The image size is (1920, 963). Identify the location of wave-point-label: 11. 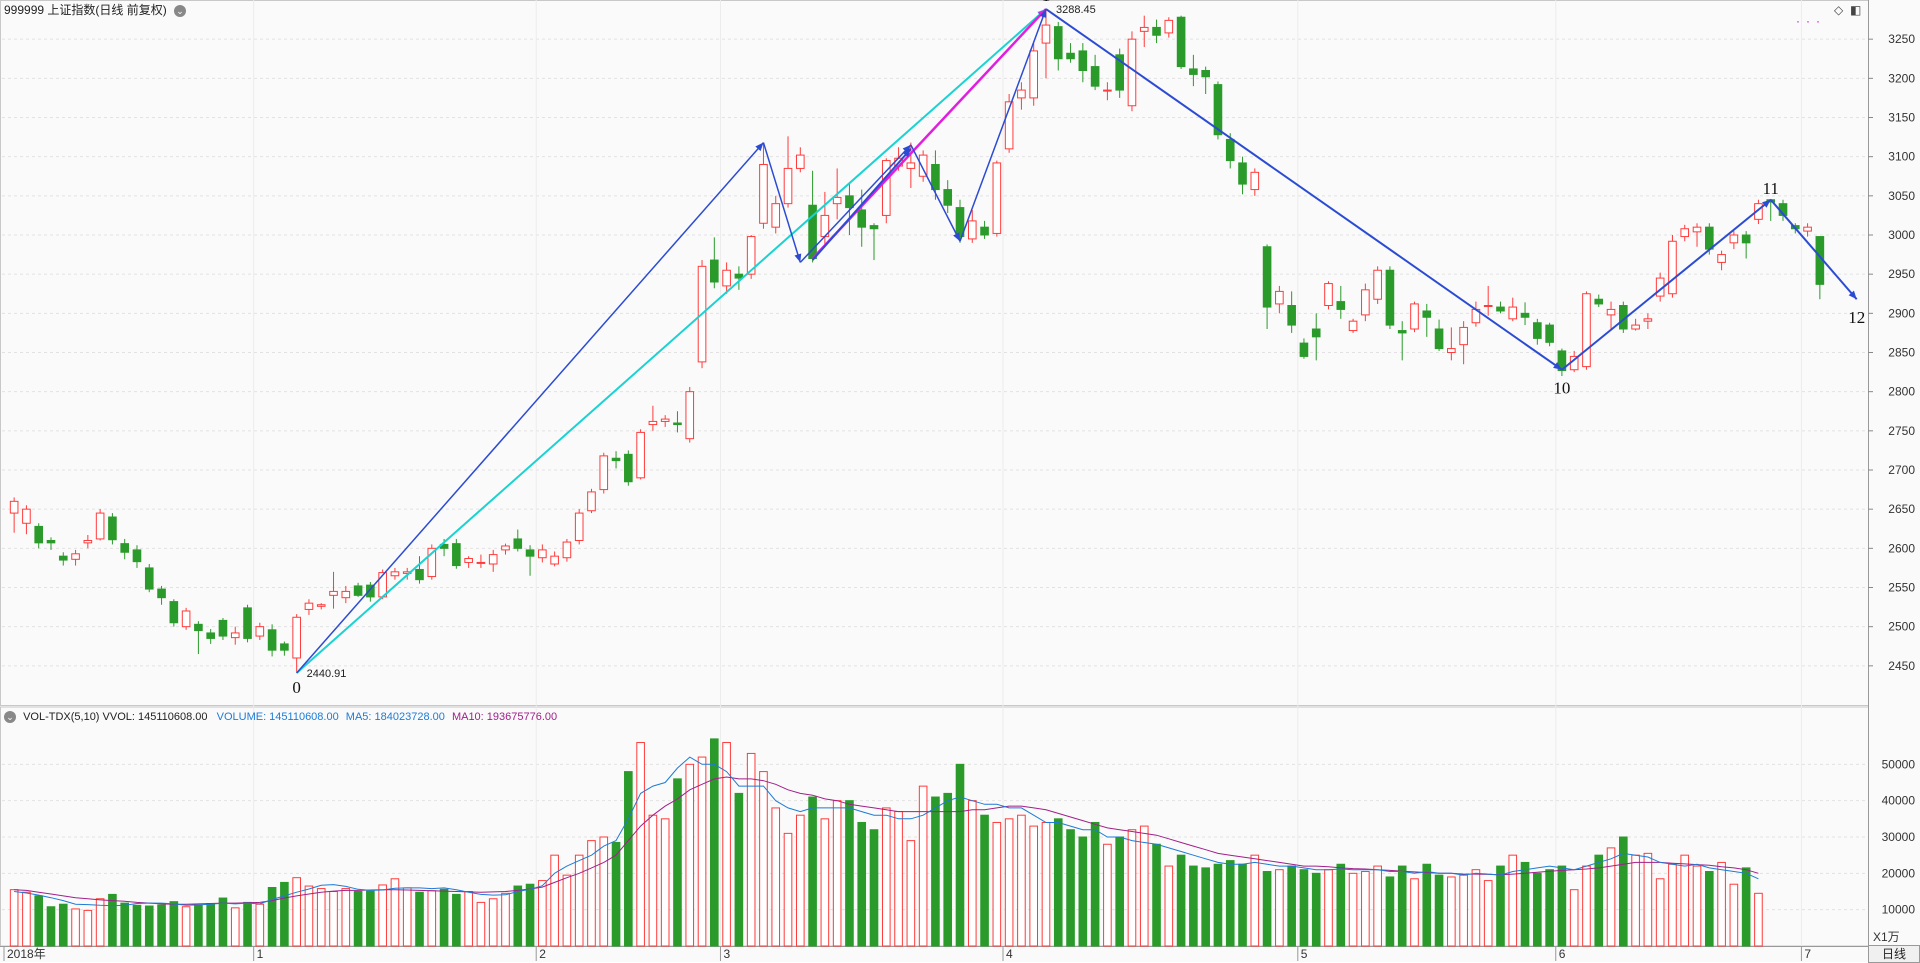
(1771, 188).